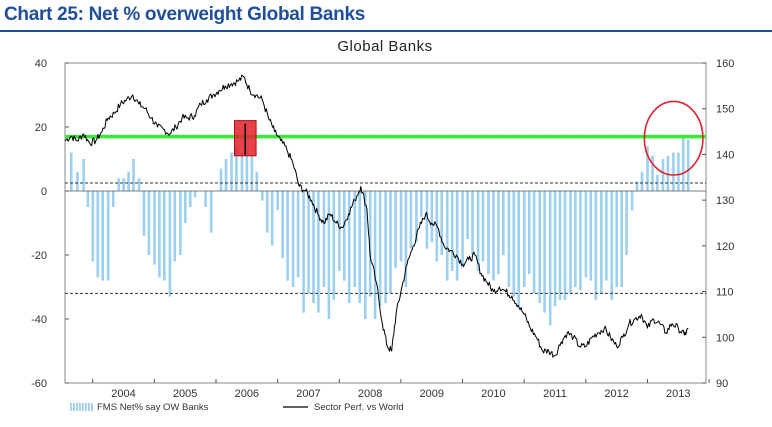  What do you see at coordinates (616, 394) in the screenshot?
I see `x-axis-tick-label: 2012` at bounding box center [616, 394].